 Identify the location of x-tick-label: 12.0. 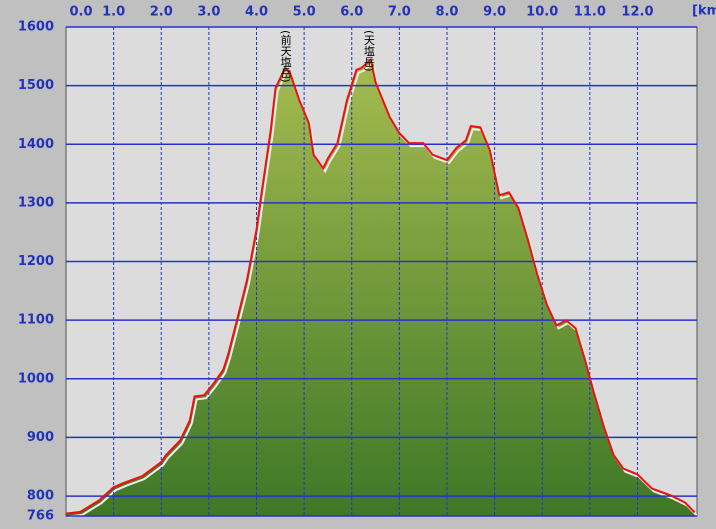
(637, 12).